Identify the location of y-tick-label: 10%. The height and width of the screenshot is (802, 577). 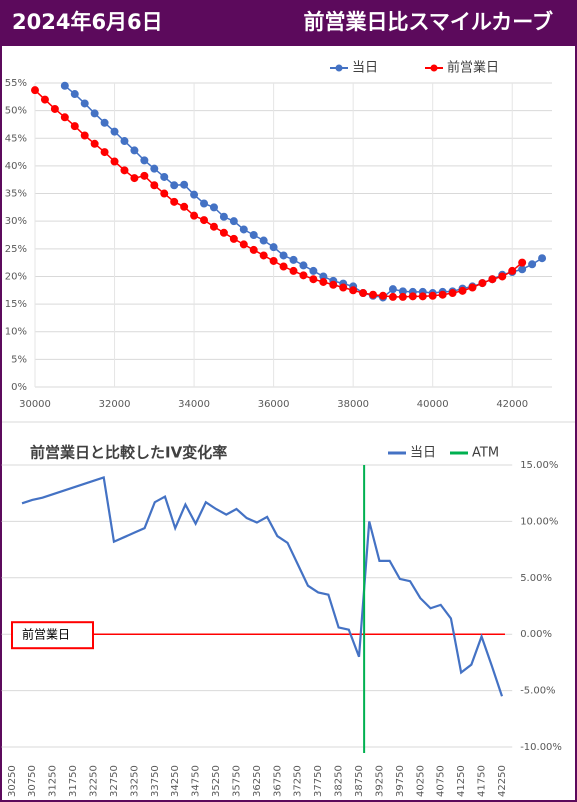
(16, 332).